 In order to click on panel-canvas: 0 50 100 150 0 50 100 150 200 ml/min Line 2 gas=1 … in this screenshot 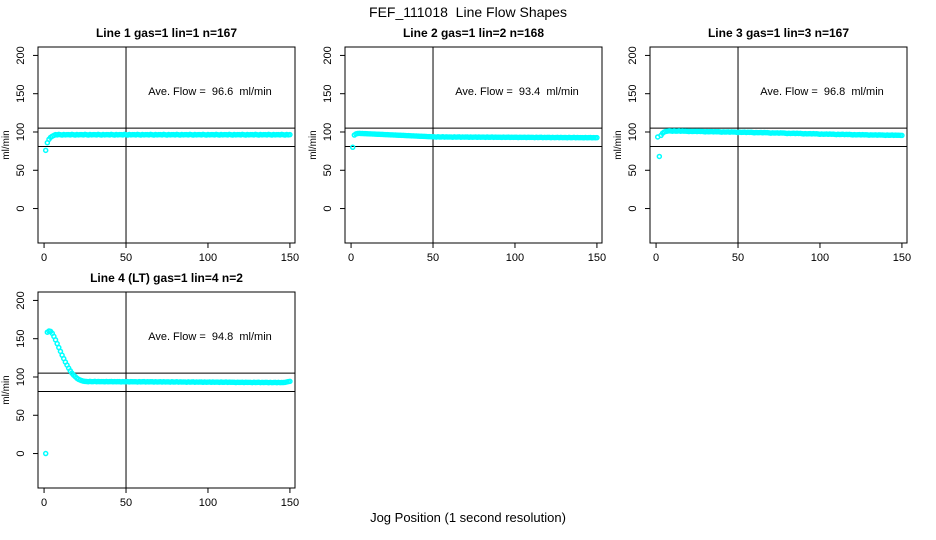, I will do `click(457, 145)`.